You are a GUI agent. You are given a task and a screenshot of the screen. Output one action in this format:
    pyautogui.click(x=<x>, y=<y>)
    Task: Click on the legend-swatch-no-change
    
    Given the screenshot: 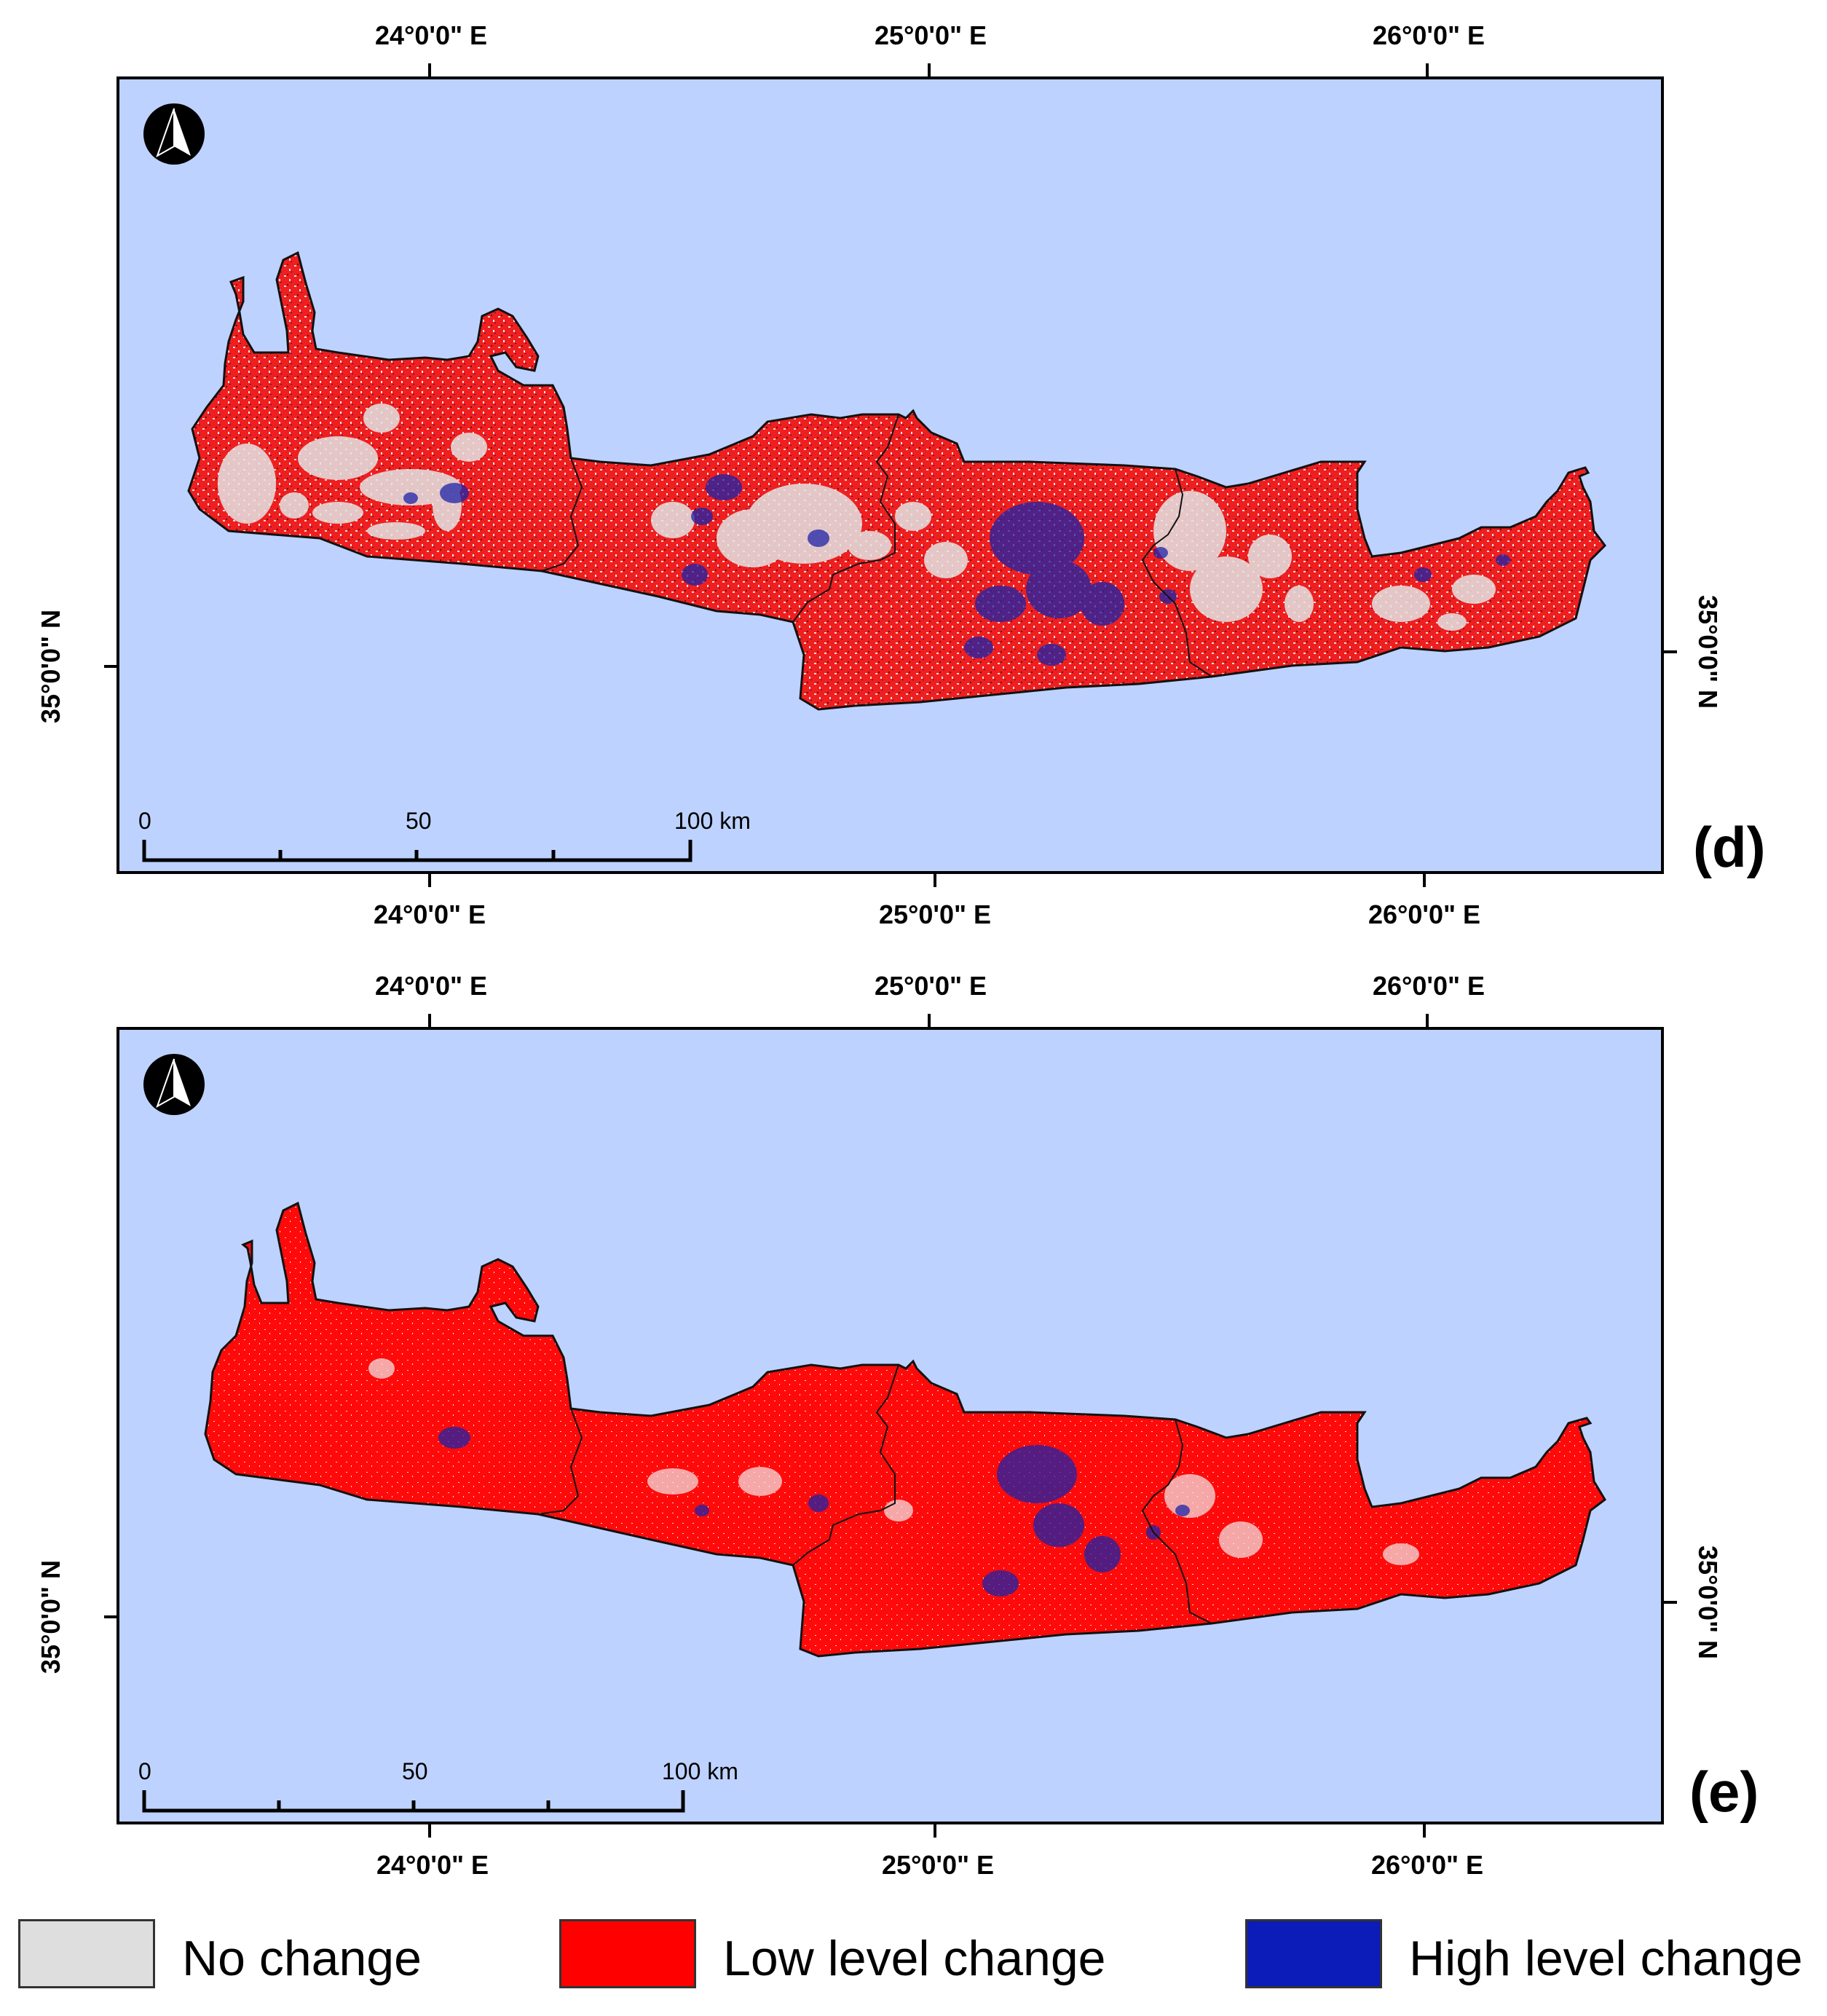 What is the action you would take?
    pyautogui.click(x=86, y=1953)
    